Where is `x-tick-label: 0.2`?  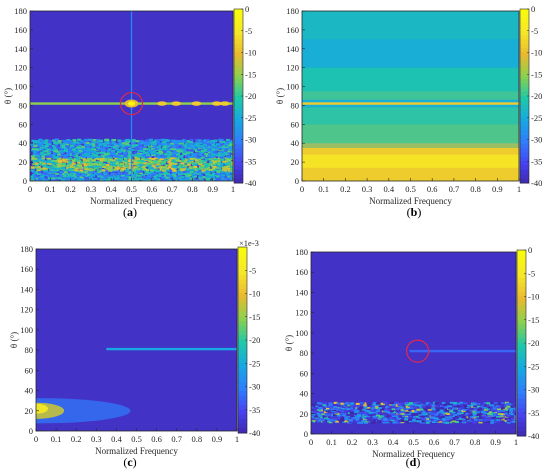
x-tick-label: 0.2 is located at coordinates (345, 189).